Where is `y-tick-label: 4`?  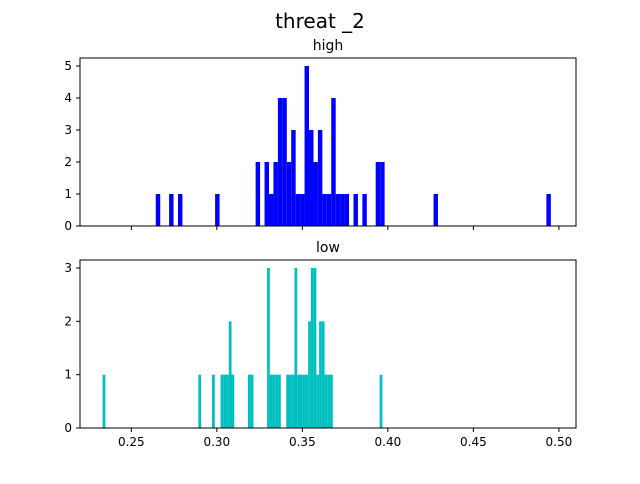
y-tick-label: 4 is located at coordinates (68, 98).